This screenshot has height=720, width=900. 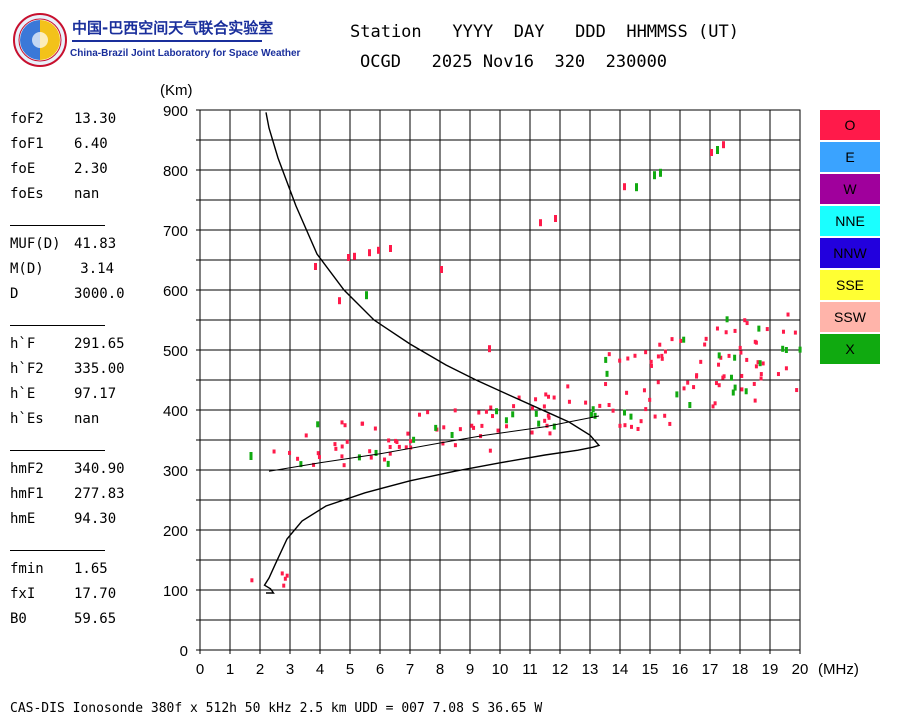 I want to click on param-value-fof2: 13.30, so click(x=95, y=119).